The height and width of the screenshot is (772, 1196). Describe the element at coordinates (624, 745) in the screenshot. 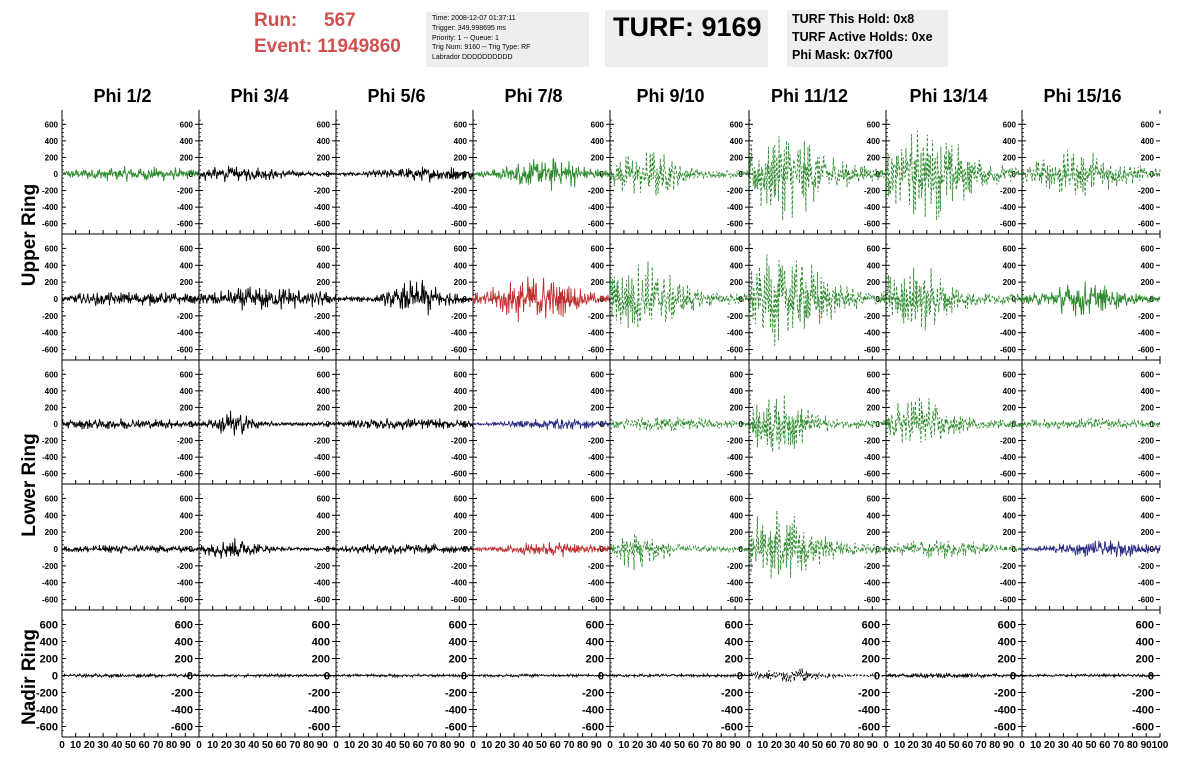

I see `x-tick-label: 10` at that location.